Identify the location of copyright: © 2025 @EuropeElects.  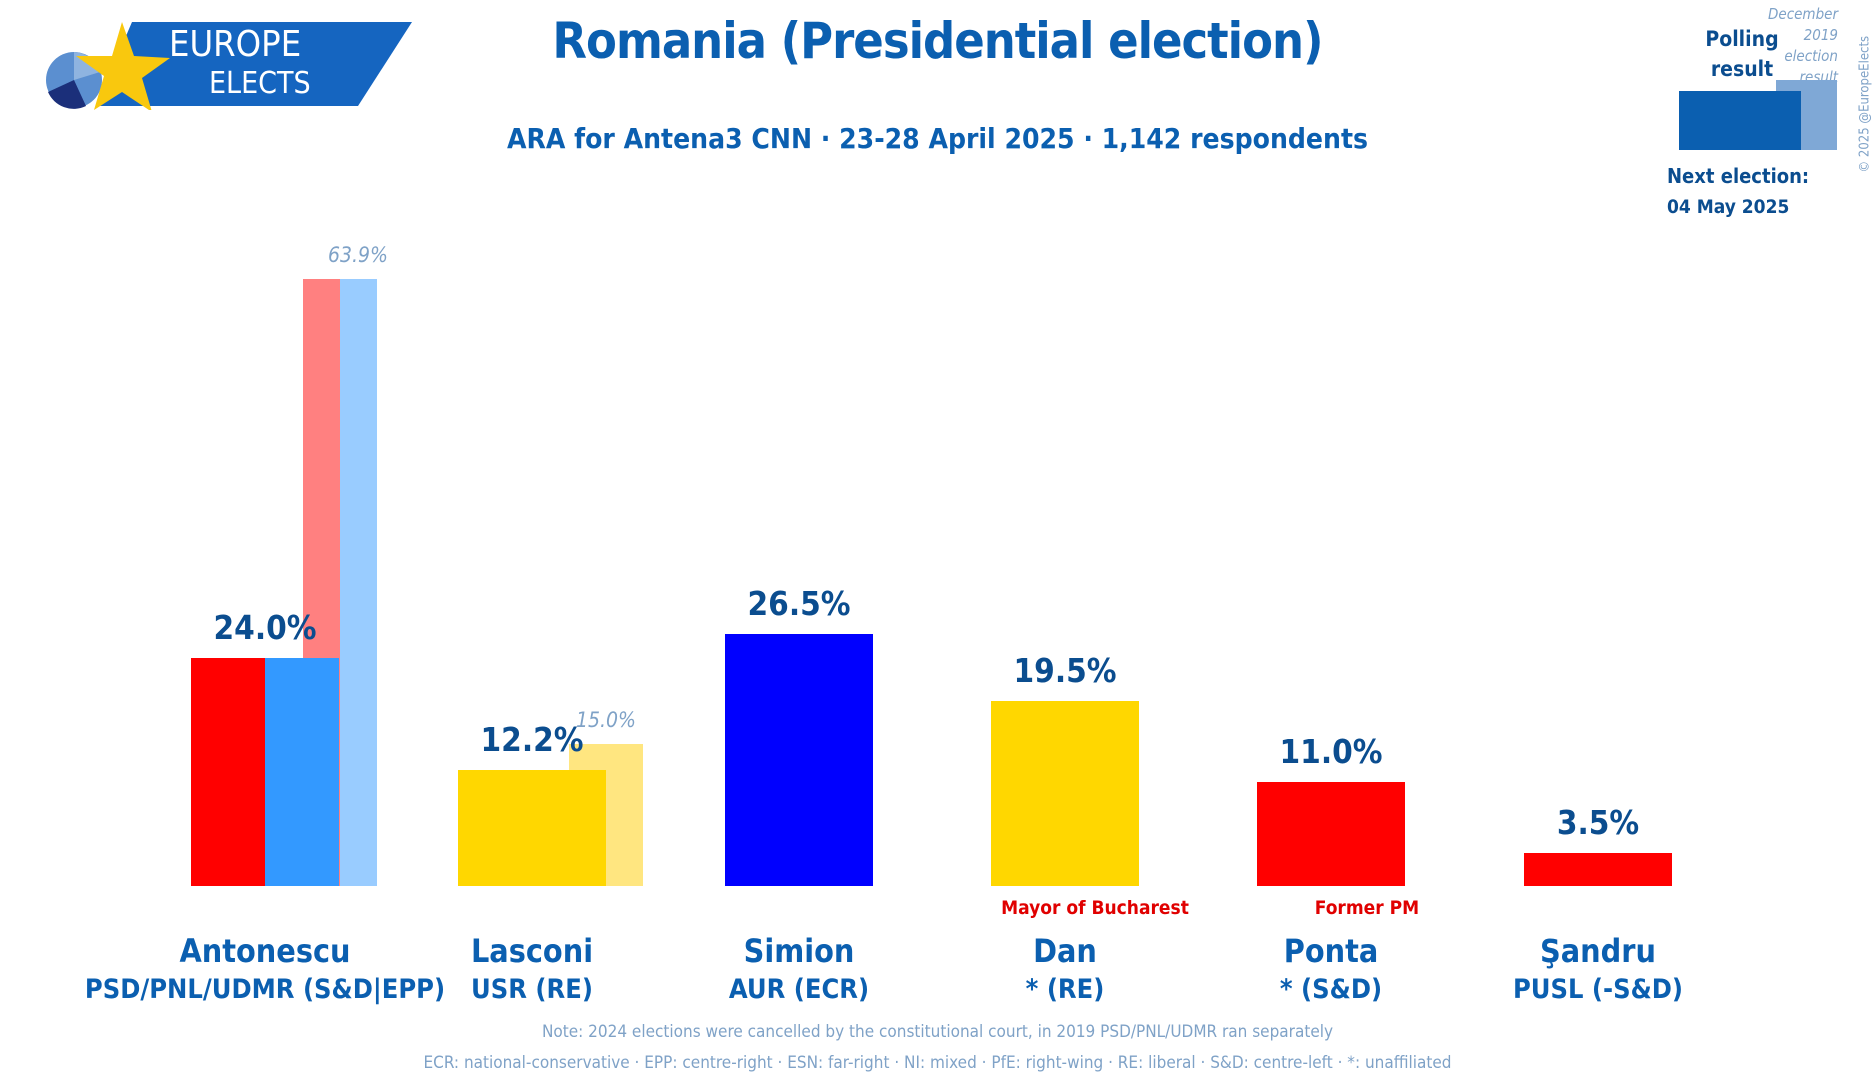
(1865, 104).